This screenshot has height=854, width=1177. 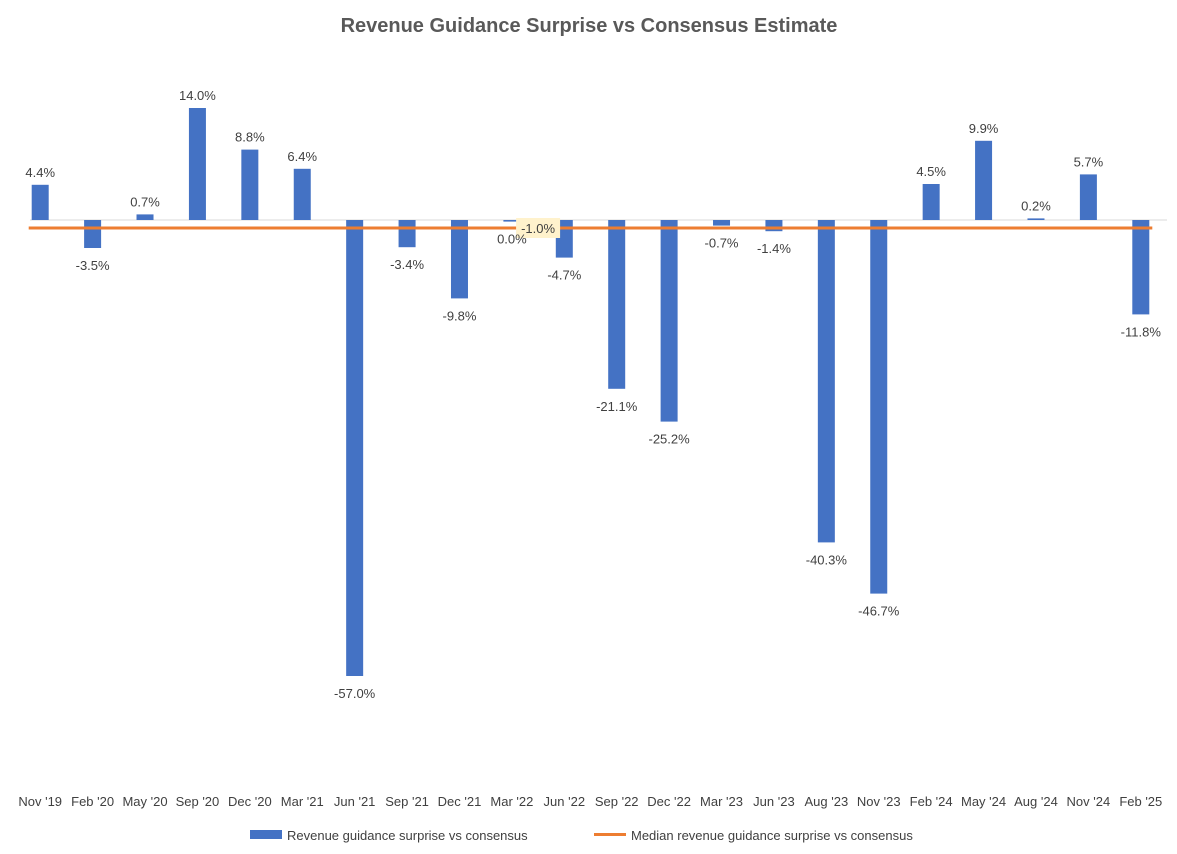 What do you see at coordinates (590, 228) in the screenshot?
I see `median-line-layer: -1.0%` at bounding box center [590, 228].